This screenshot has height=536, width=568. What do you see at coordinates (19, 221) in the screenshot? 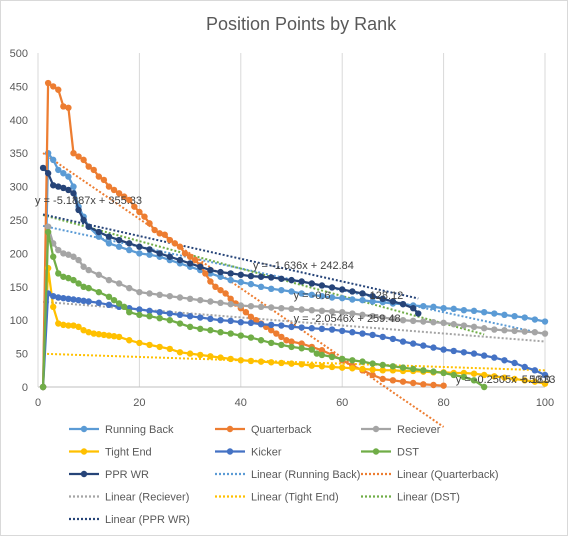
I see `y-tick-label: 250` at bounding box center [19, 221].